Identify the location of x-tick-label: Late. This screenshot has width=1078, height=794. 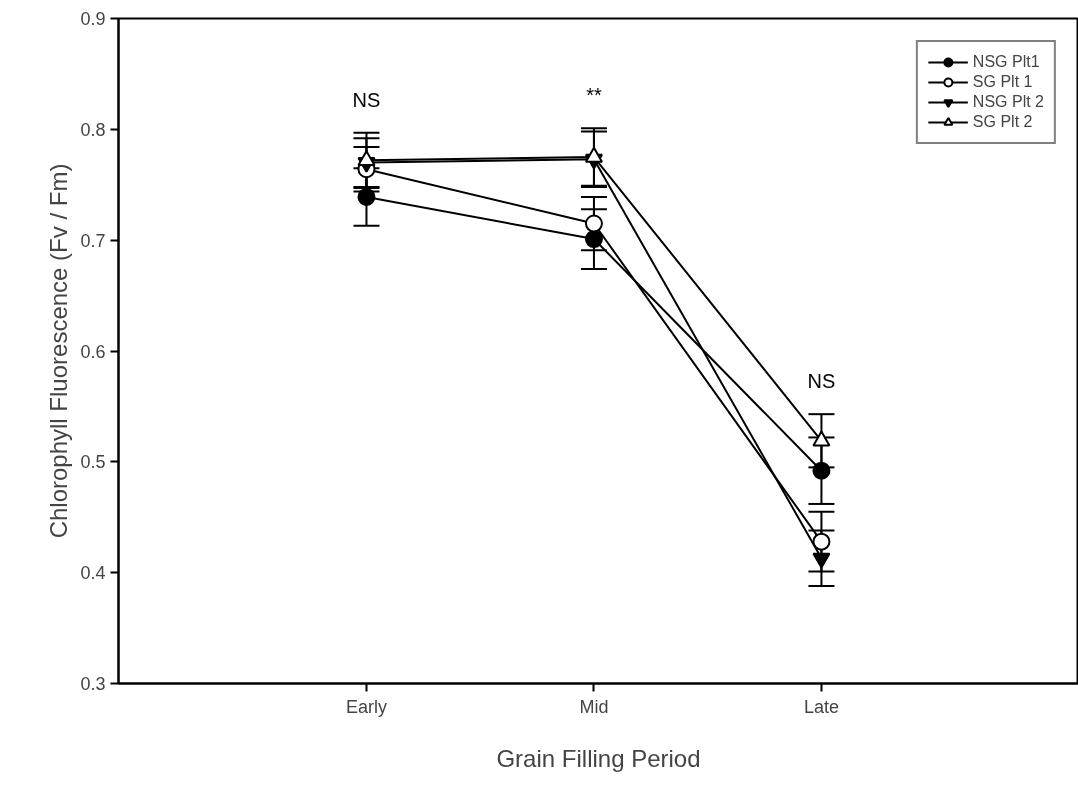
(821, 706).